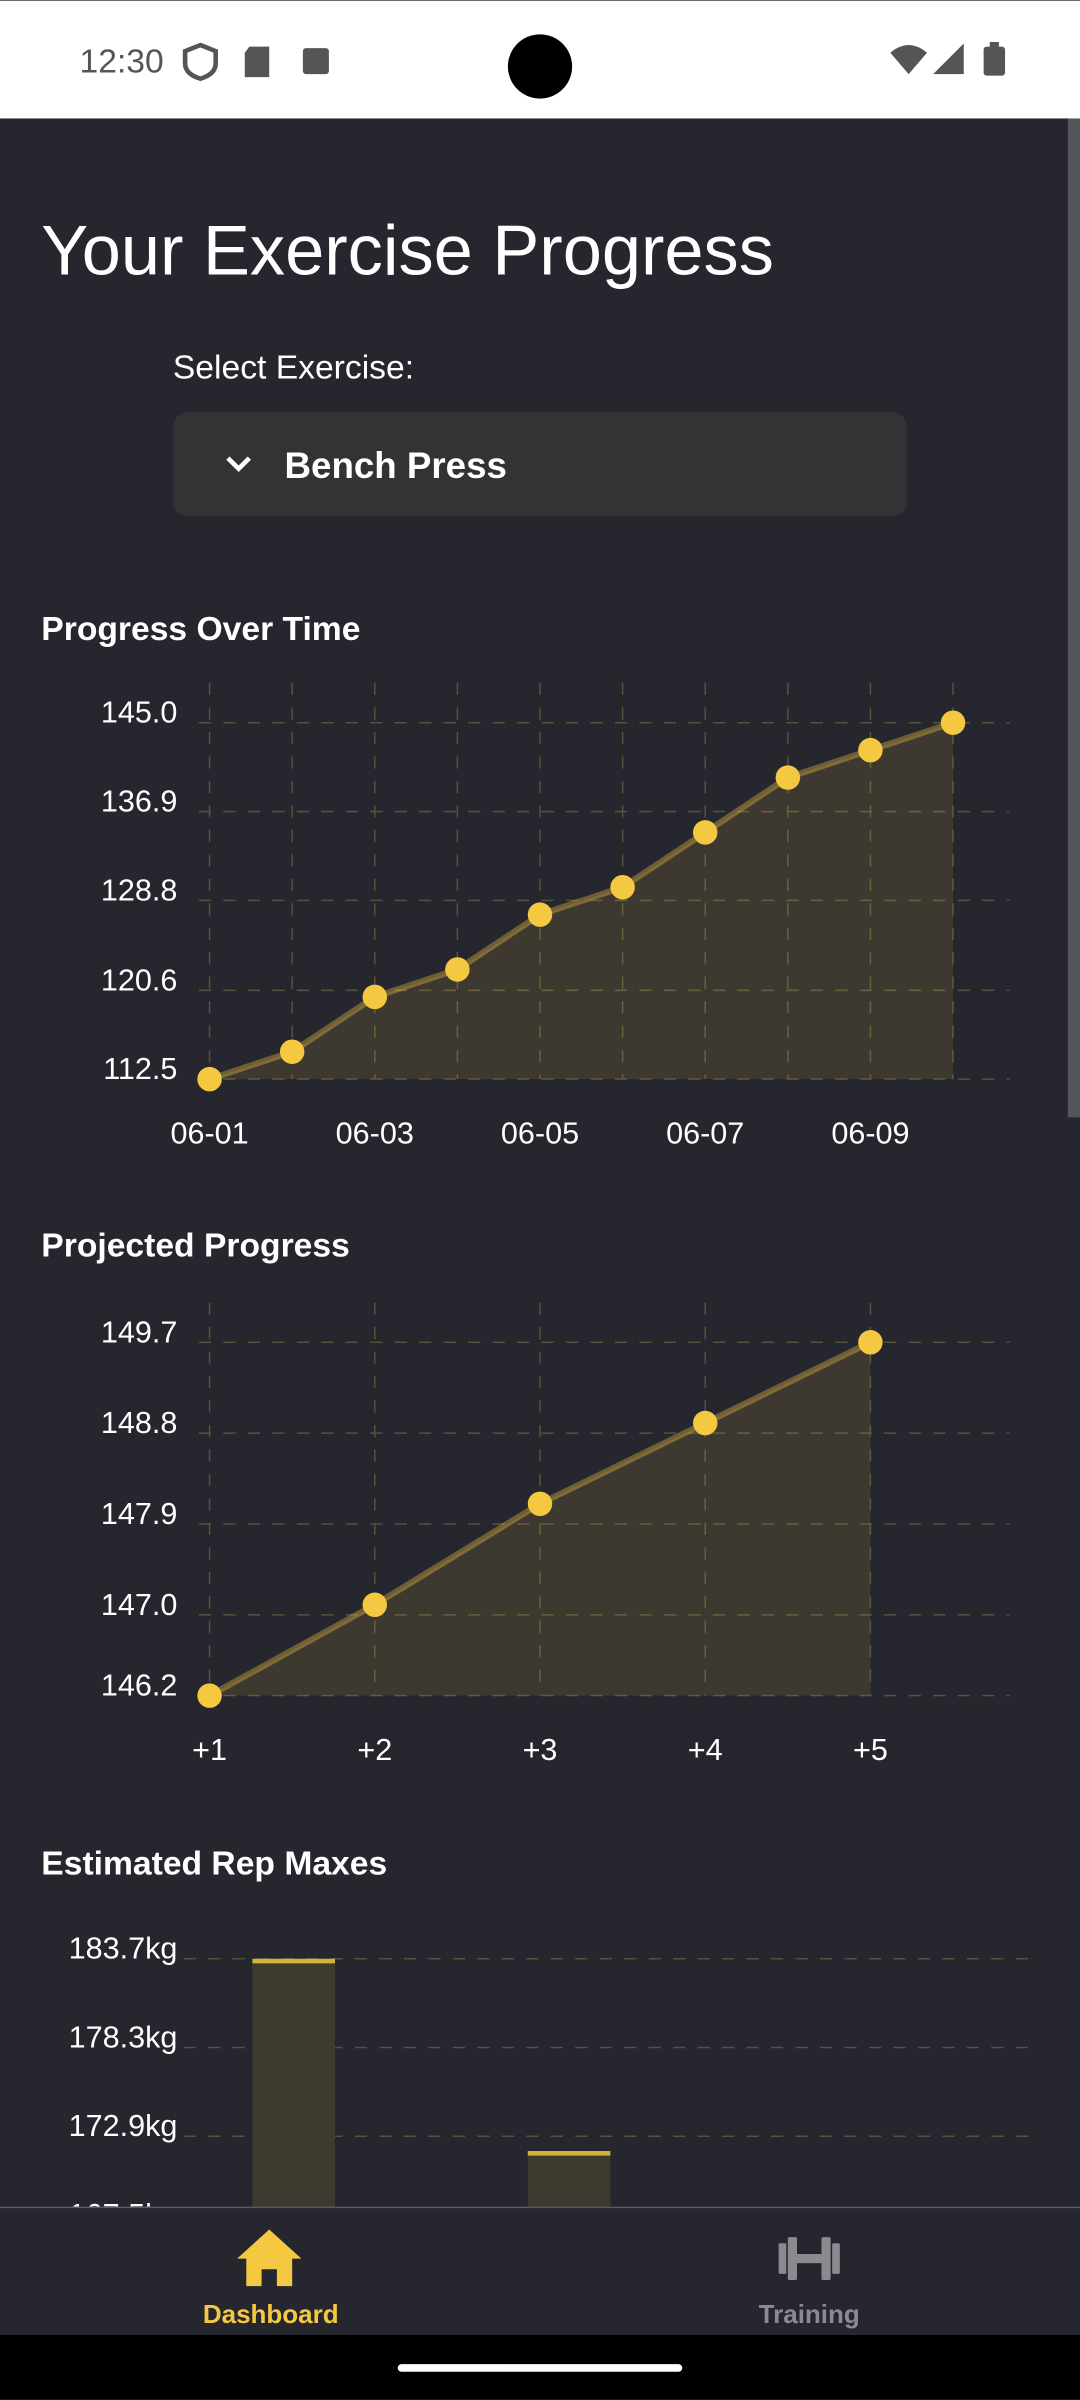 Image resolution: width=1080 pixels, height=2400 pixels. What do you see at coordinates (209, 1133) in the screenshot?
I see `x-tick-label: 06-01` at bounding box center [209, 1133].